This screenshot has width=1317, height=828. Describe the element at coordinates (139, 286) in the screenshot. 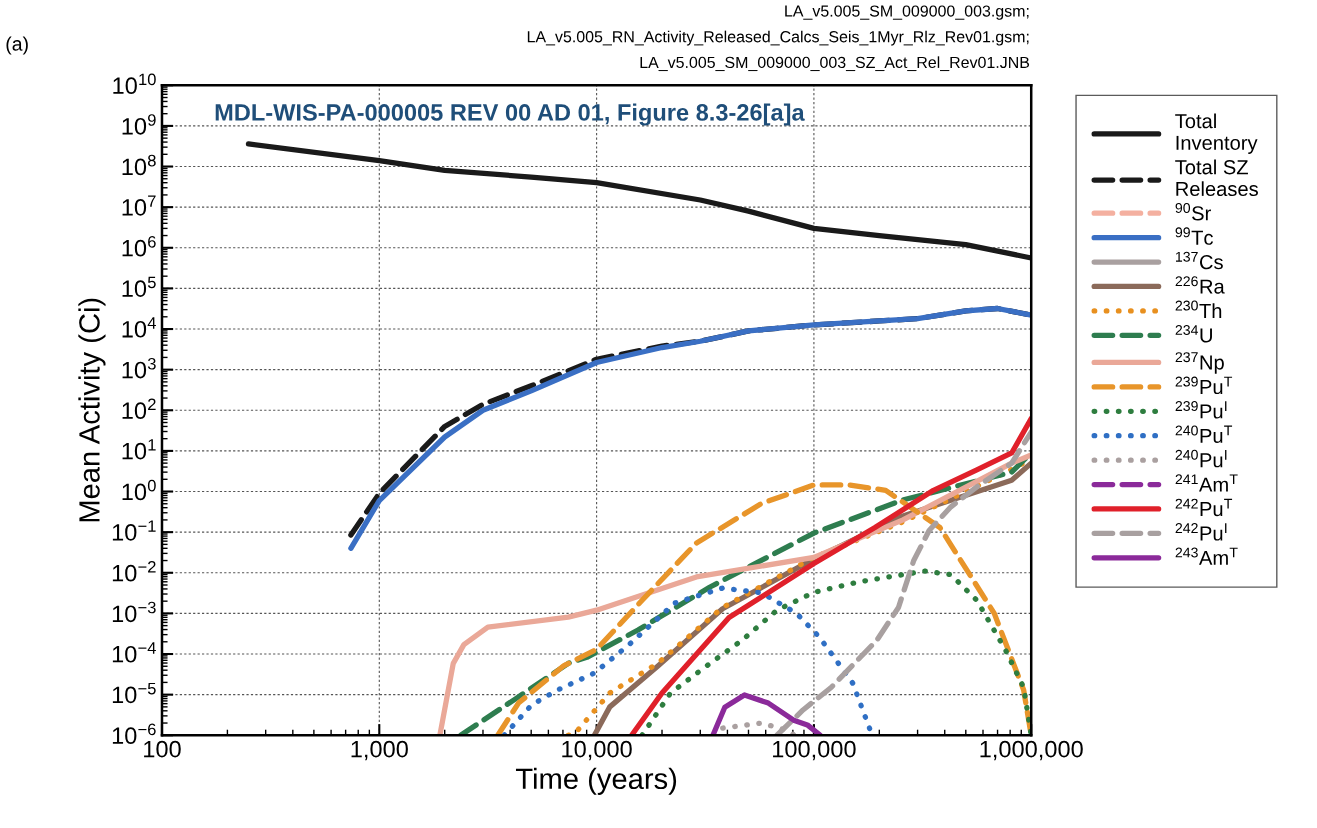

I see `y-tick-label: 10$^{5}$` at that location.